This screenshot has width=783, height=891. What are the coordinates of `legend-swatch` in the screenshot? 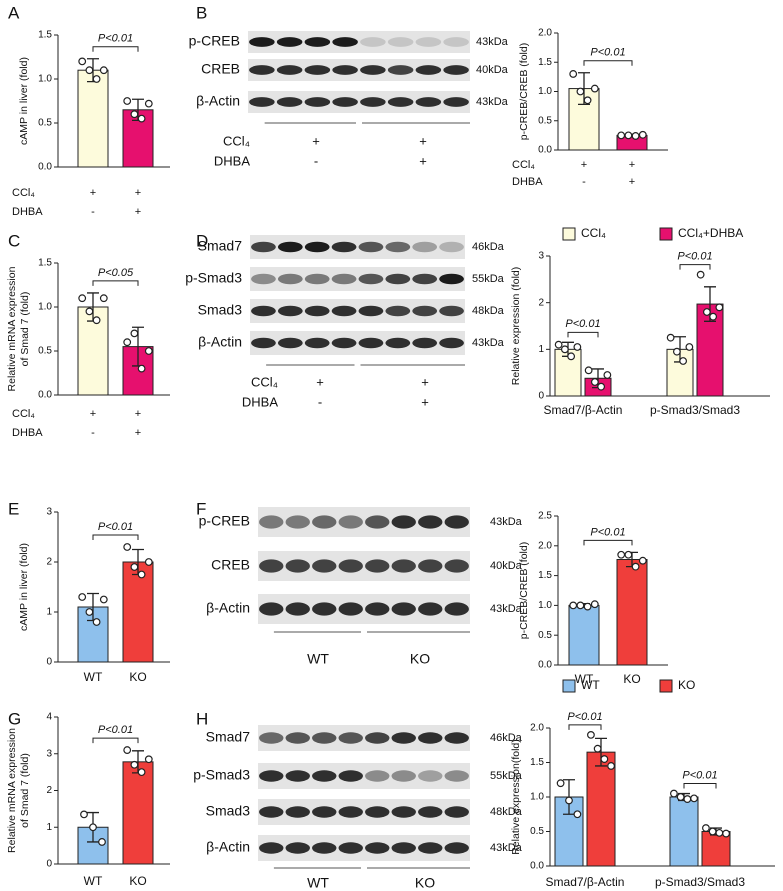 It's located at (666, 686).